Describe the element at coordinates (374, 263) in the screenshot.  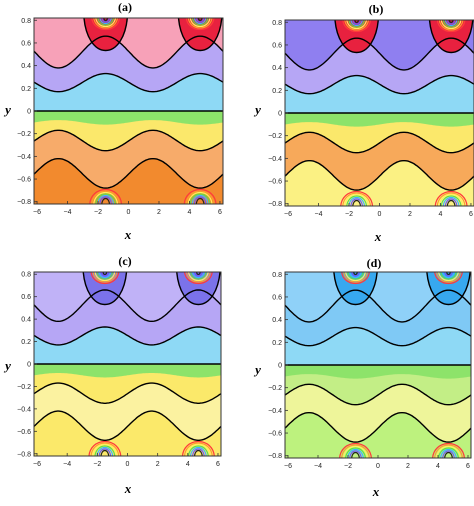
I see `panel-d-title: (d)` at that location.